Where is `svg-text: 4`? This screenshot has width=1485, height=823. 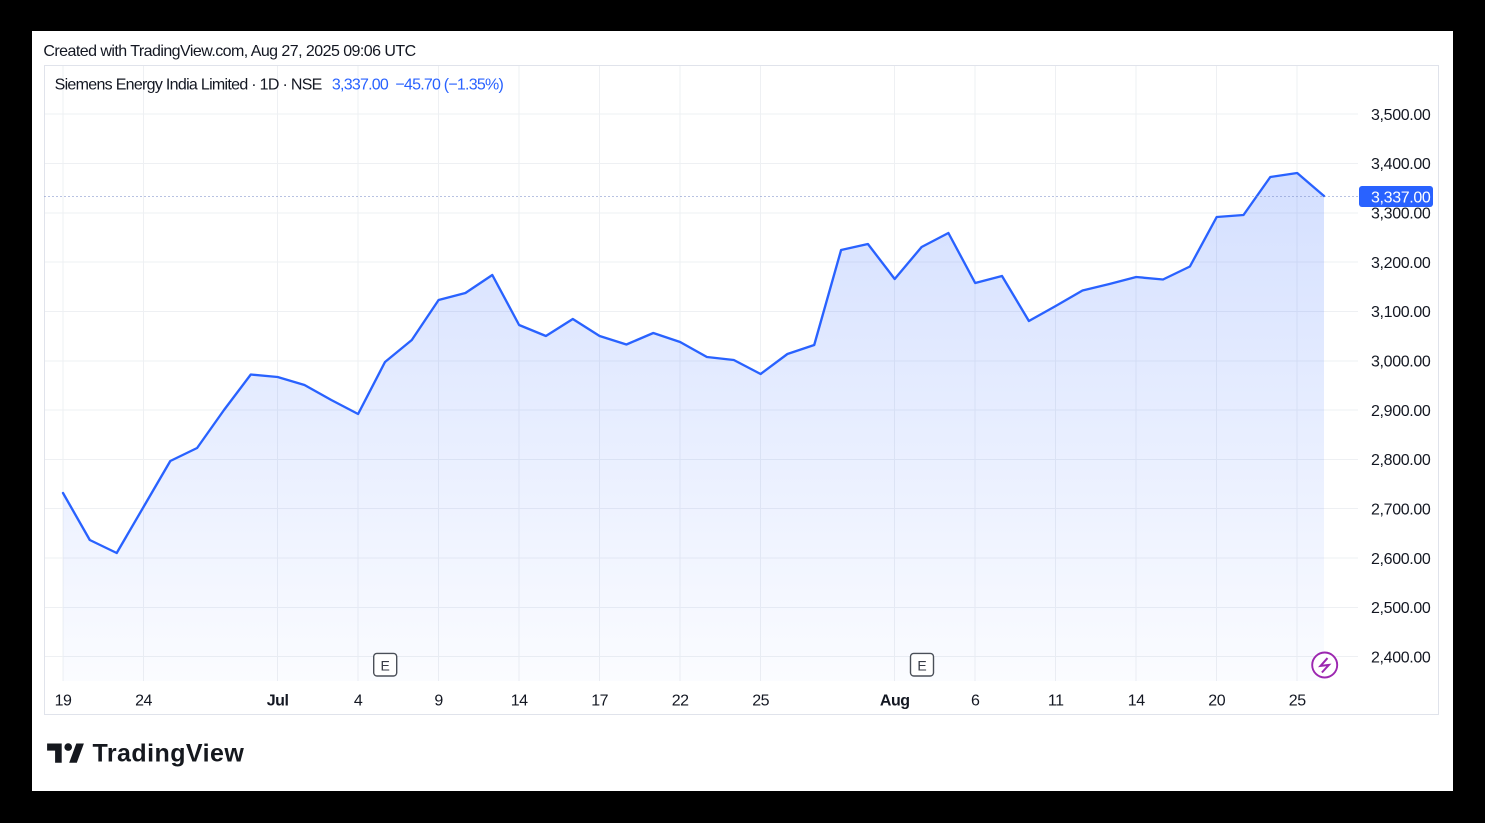 svg-text: 4 is located at coordinates (358, 701).